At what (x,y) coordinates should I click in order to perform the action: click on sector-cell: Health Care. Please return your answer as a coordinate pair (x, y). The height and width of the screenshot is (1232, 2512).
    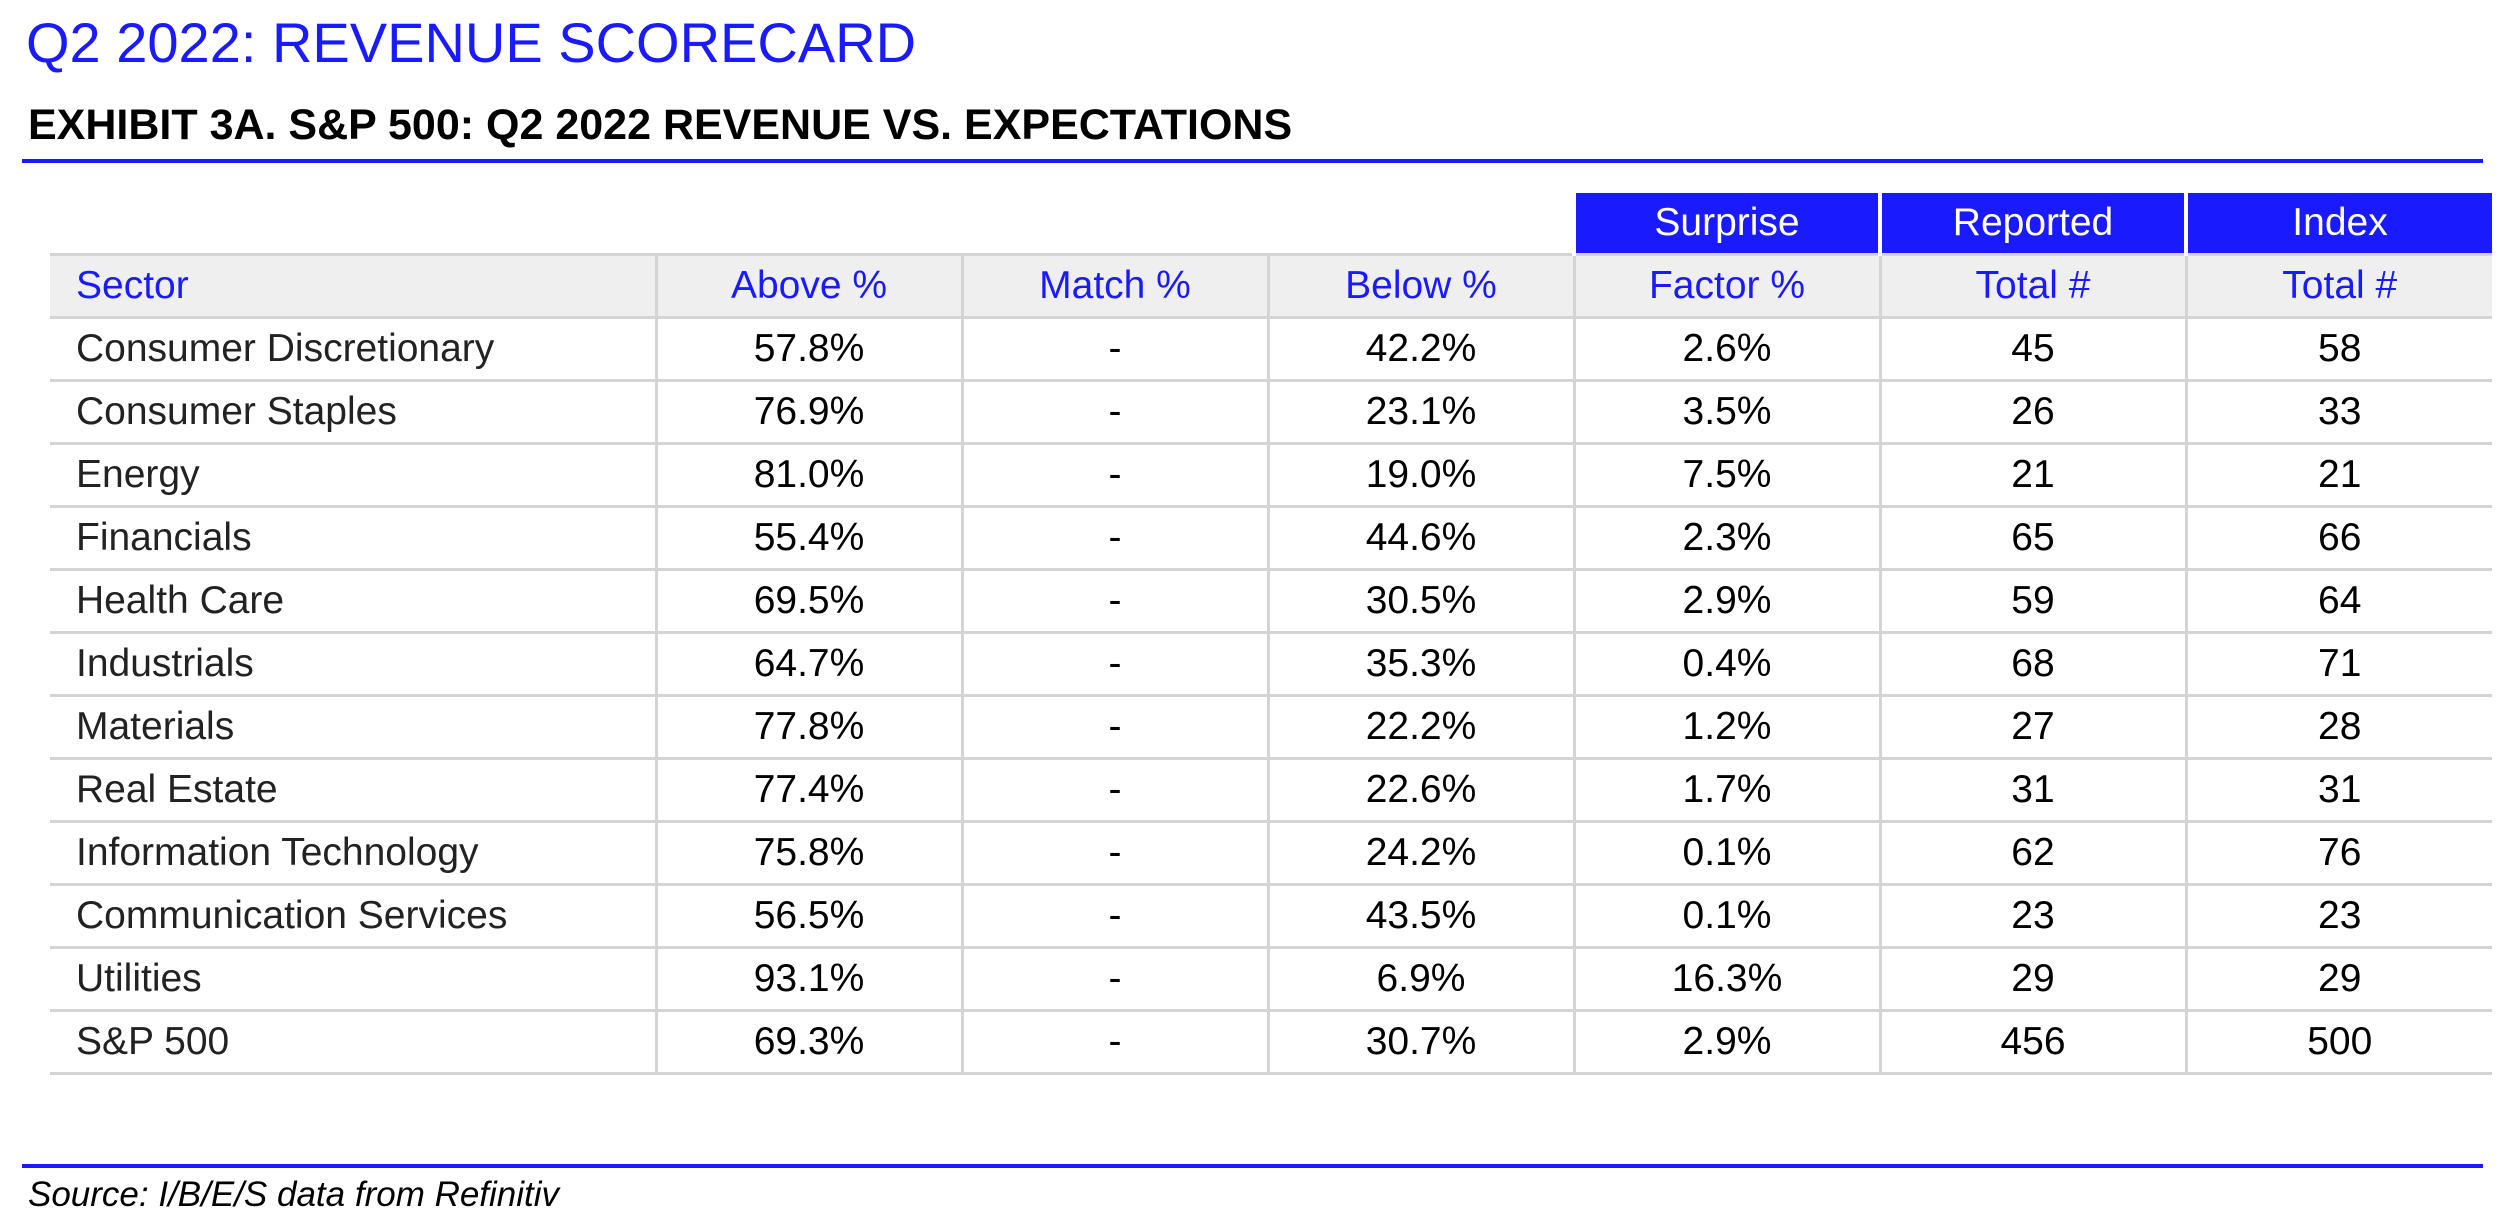
    Looking at the image, I should click on (353, 601).